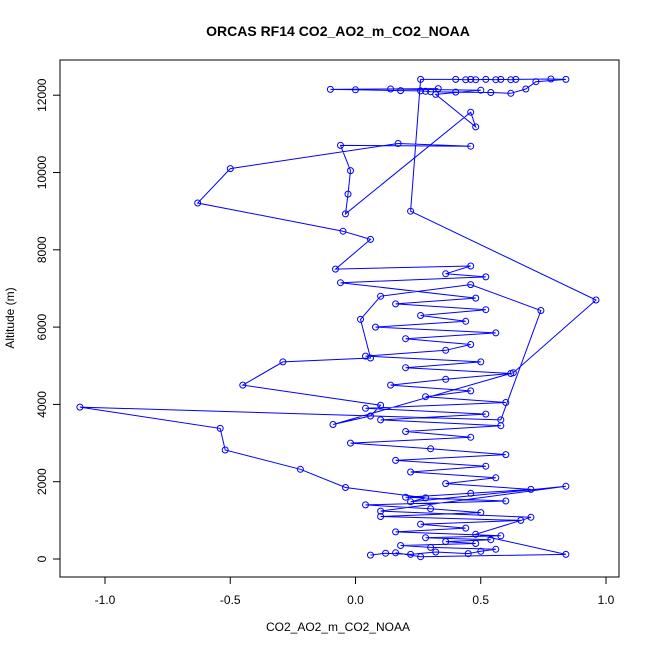 The width and height of the screenshot is (650, 650). What do you see at coordinates (355, 600) in the screenshot?
I see `x-tick-label: 0.0` at bounding box center [355, 600].